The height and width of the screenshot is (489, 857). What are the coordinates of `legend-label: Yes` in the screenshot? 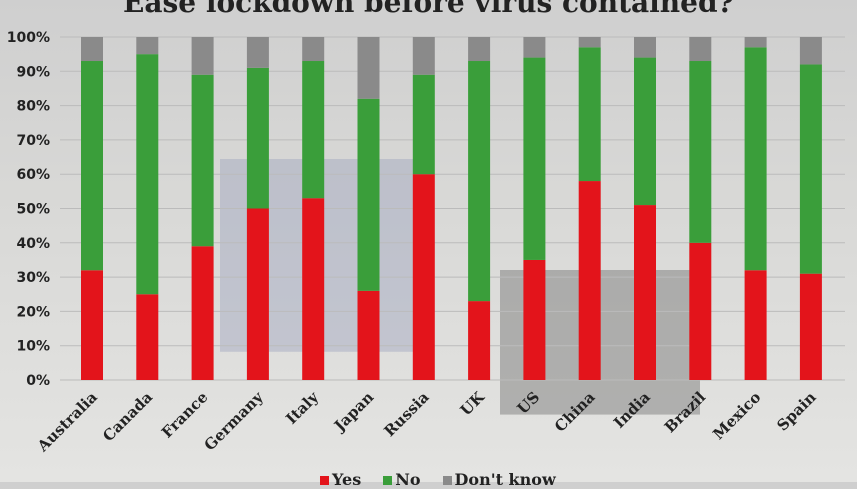 It's located at (347, 479).